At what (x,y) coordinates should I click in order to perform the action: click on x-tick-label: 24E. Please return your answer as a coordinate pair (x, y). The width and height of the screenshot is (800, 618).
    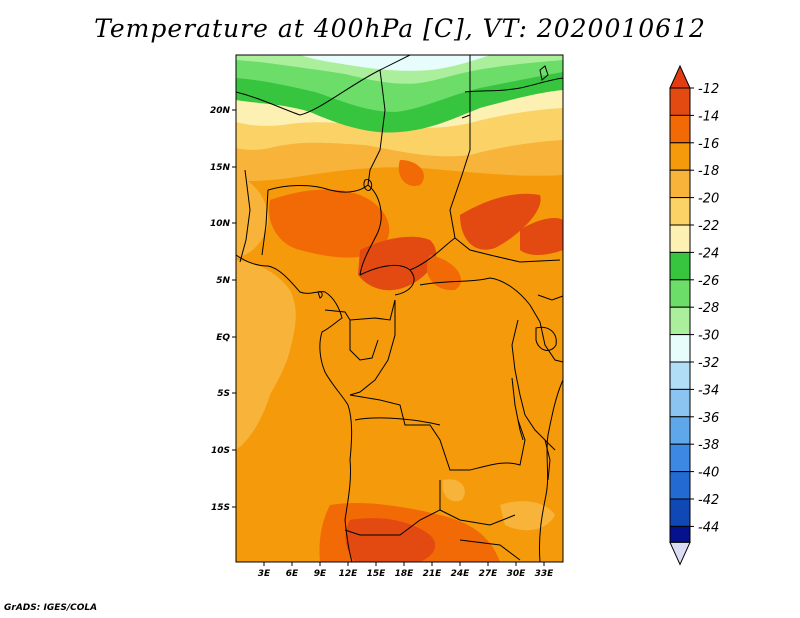
    Looking at the image, I should click on (461, 574).